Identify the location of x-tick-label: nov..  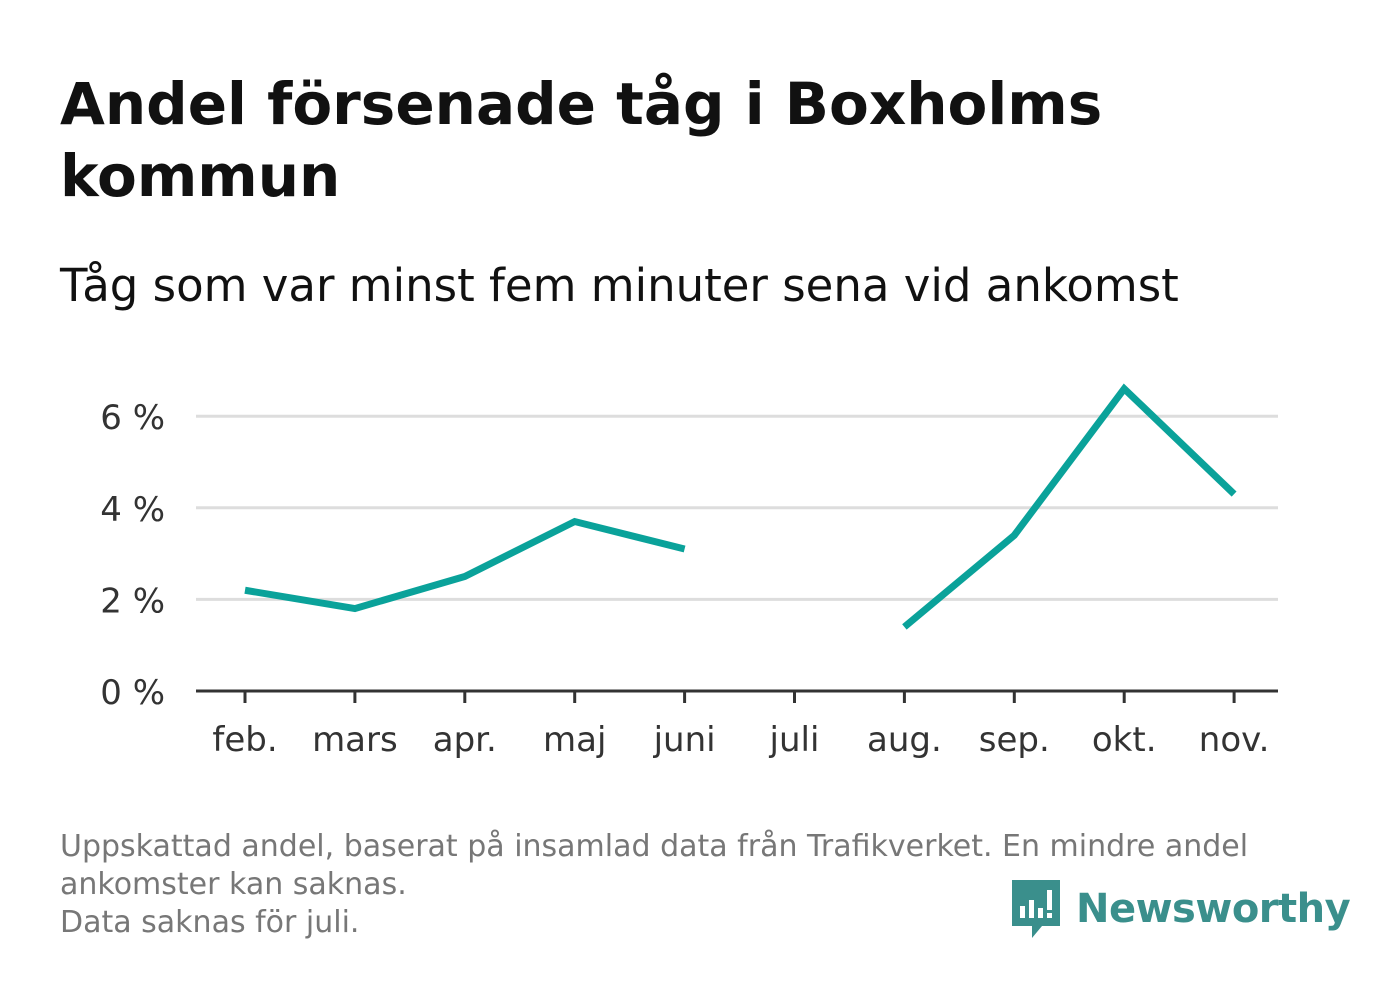
(1234, 740).